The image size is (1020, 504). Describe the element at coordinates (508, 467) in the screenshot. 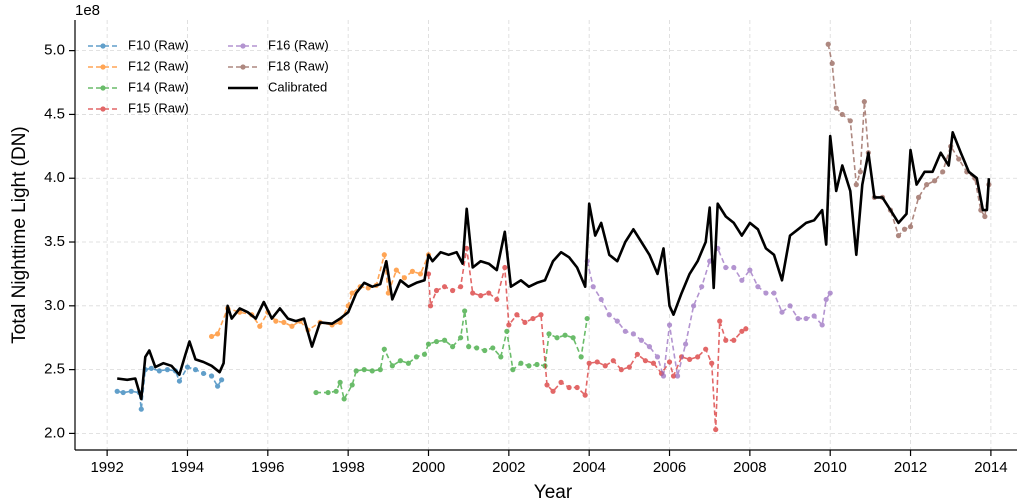

I see `x-tick-label: 2002` at that location.